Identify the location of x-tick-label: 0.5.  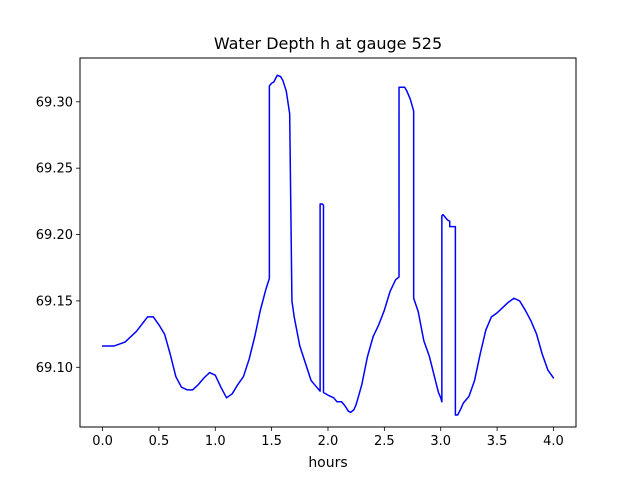
(159, 441).